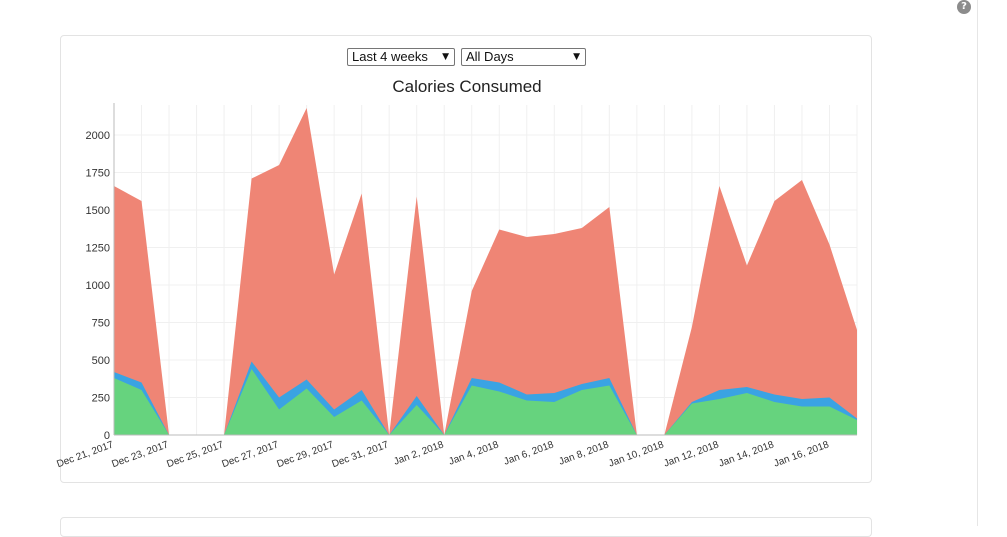 The width and height of the screenshot is (1007, 537). What do you see at coordinates (361, 454) in the screenshot?
I see `x-tick-label: Dec 31, 2017` at bounding box center [361, 454].